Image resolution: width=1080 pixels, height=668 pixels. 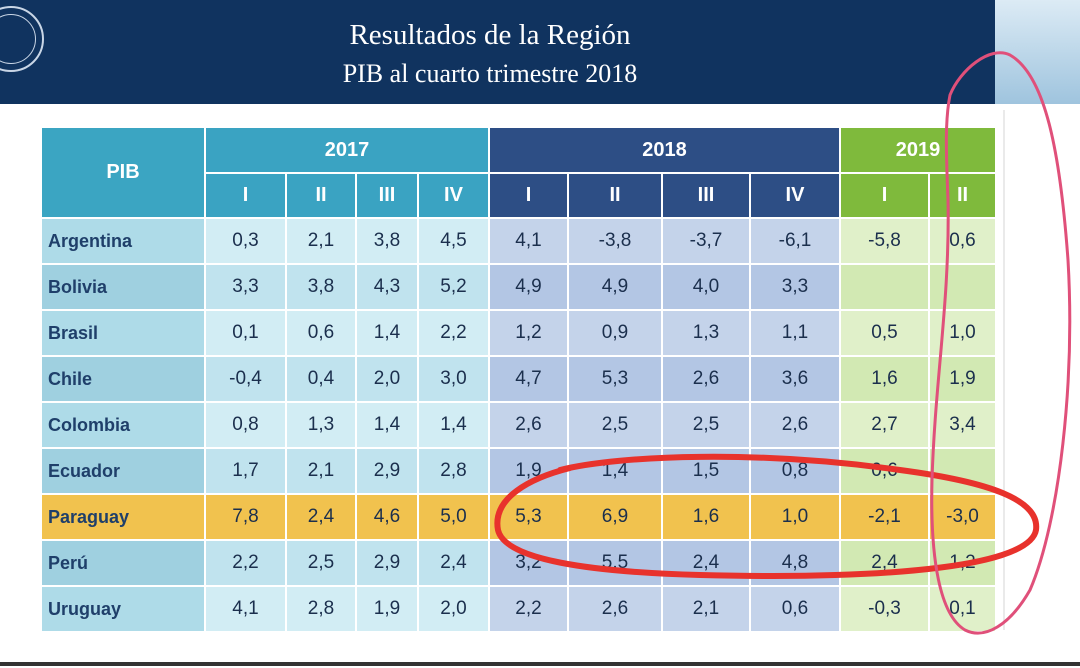 I want to click on table-row: Bolivia 3,3 3,8 4,3 5,2 4,9 4,9 4,0 3,3, so click(x=518, y=287).